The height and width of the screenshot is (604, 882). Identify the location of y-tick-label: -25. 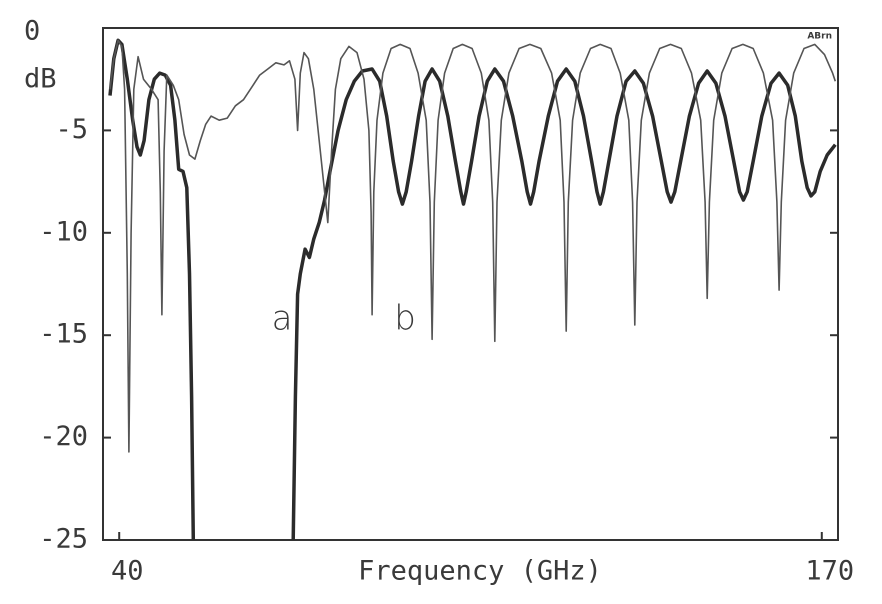
(63, 539).